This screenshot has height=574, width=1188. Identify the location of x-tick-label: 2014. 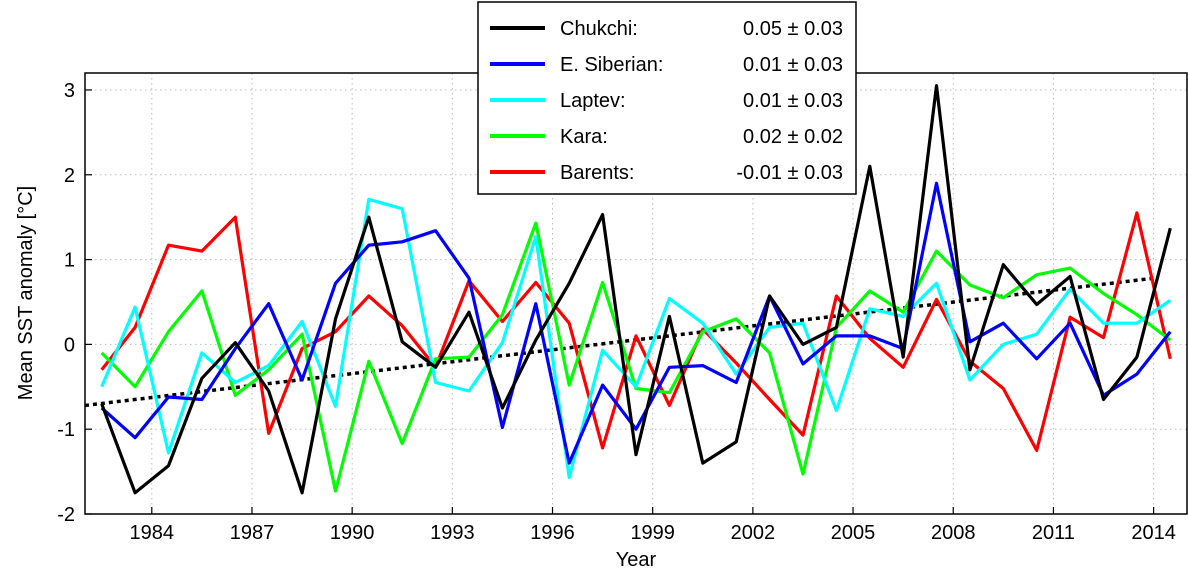
(1153, 533).